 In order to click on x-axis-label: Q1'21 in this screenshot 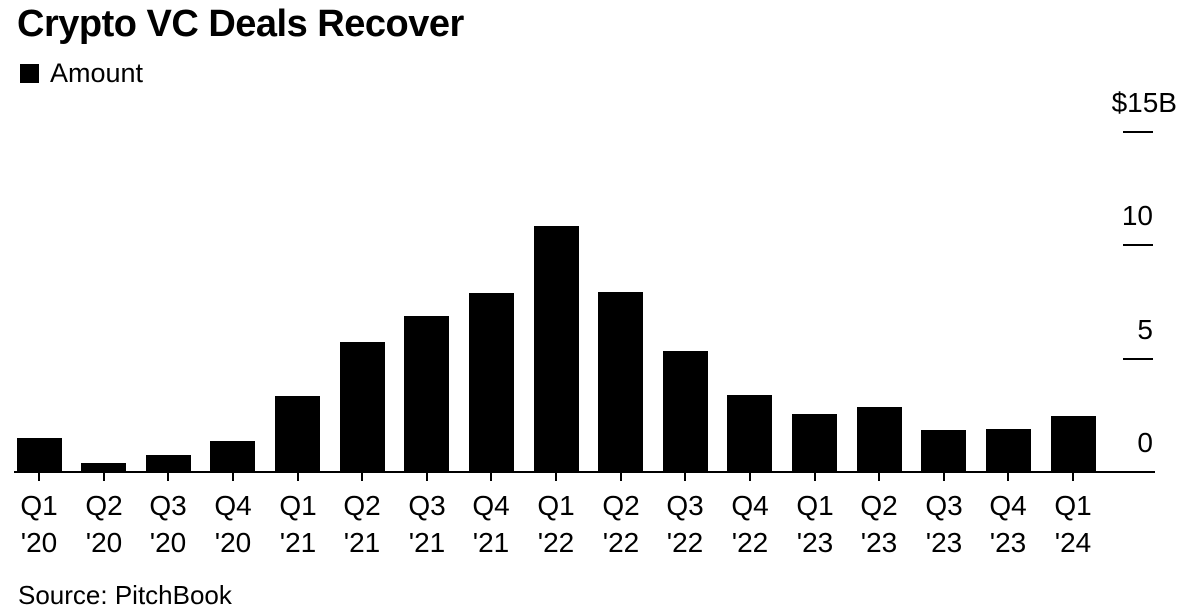, I will do `click(298, 524)`.